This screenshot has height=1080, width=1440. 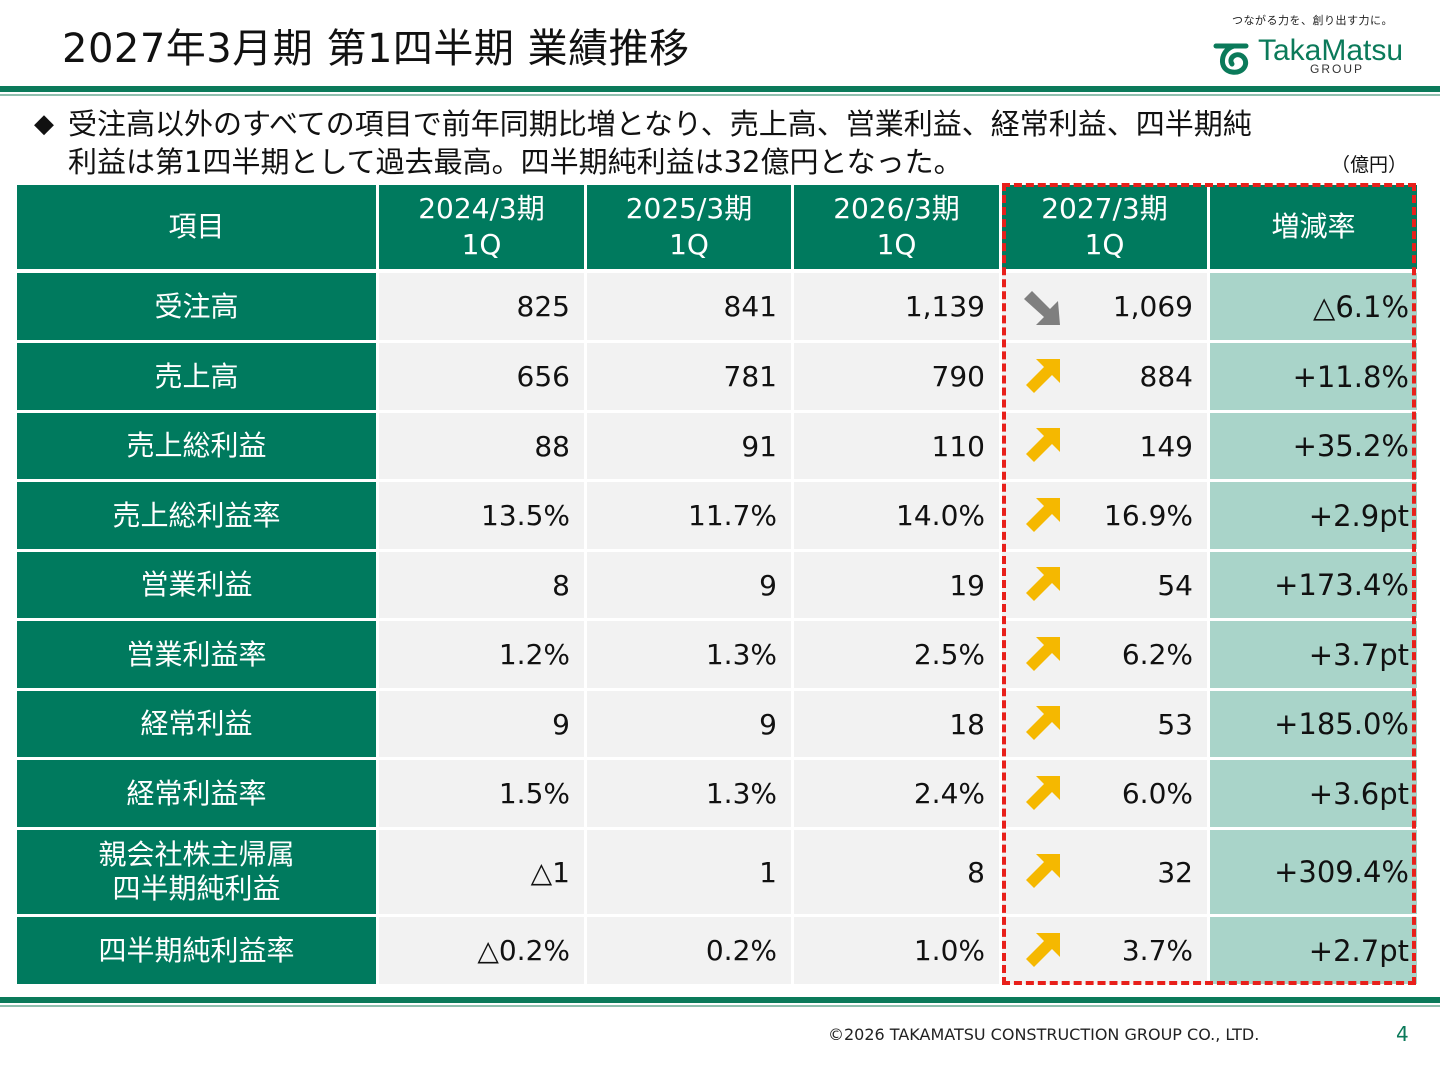 I want to click on row-label-line1: 売上総利益率, so click(x=196, y=515).